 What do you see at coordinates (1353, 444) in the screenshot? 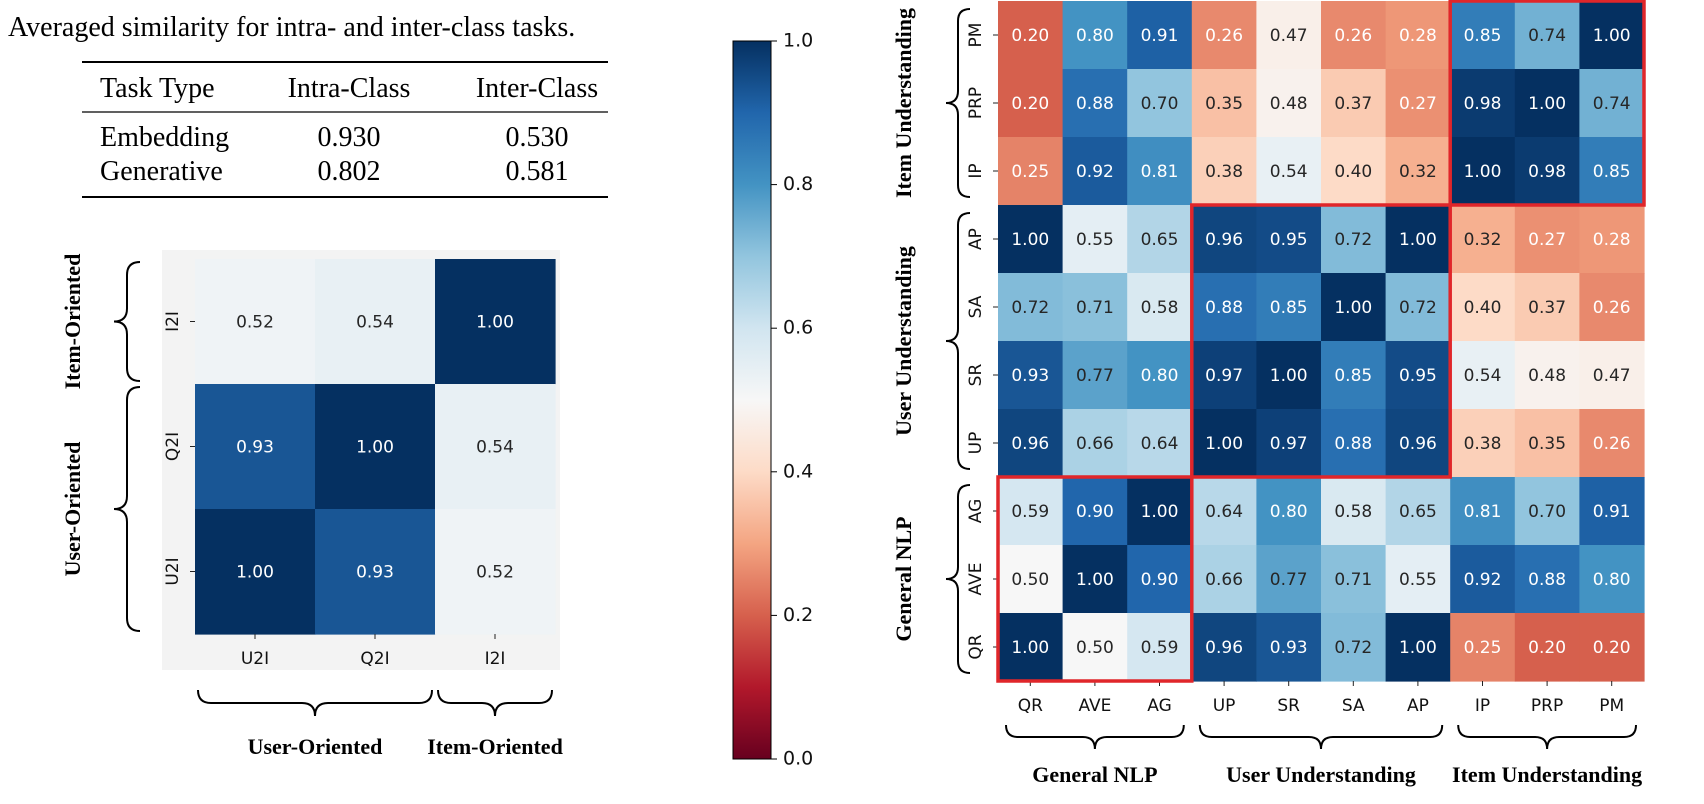
I see `cell-value-label: 0.88` at bounding box center [1353, 444].